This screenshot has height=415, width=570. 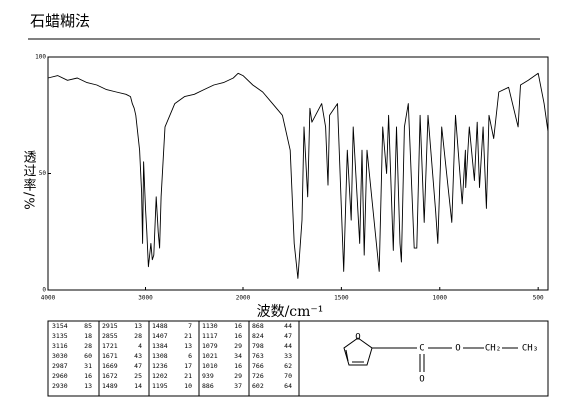 I want to click on peak-wavenumber: 798, so click(x=258, y=346).